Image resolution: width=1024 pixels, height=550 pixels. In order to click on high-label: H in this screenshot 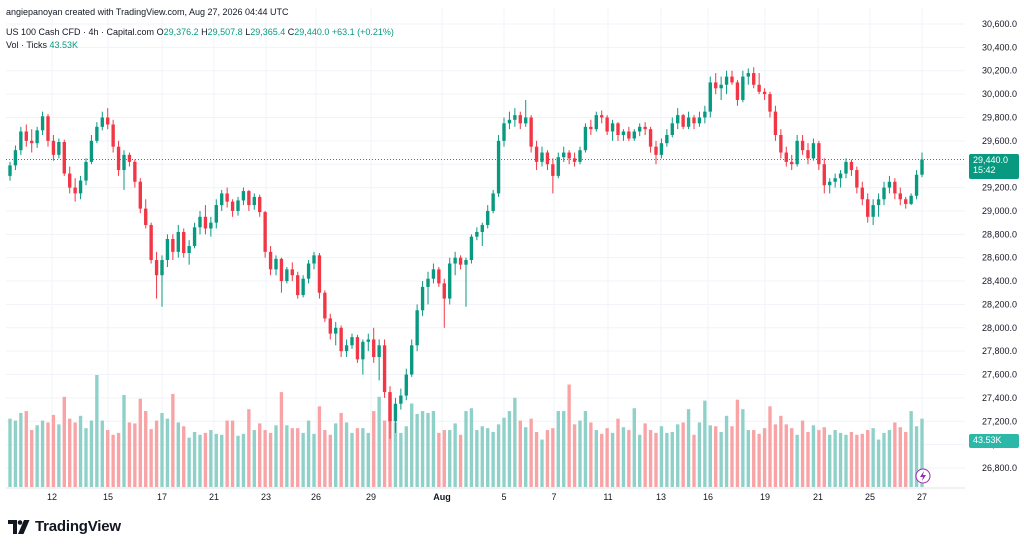, I will do `click(204, 32)`.